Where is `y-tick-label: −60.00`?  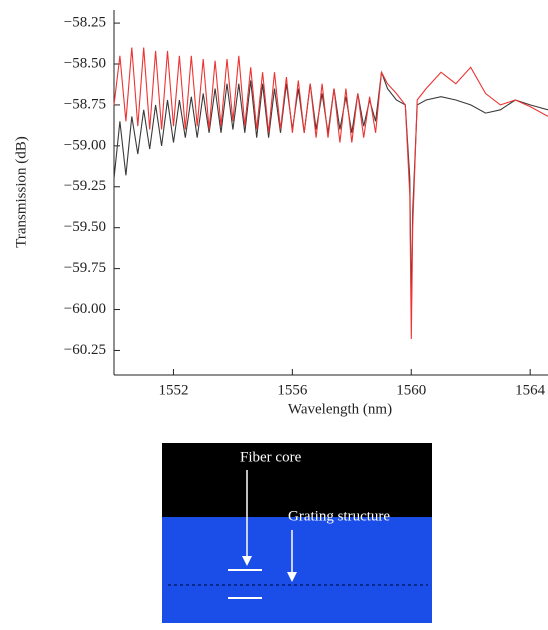 y-tick-label: −60.00 is located at coordinates (85, 309).